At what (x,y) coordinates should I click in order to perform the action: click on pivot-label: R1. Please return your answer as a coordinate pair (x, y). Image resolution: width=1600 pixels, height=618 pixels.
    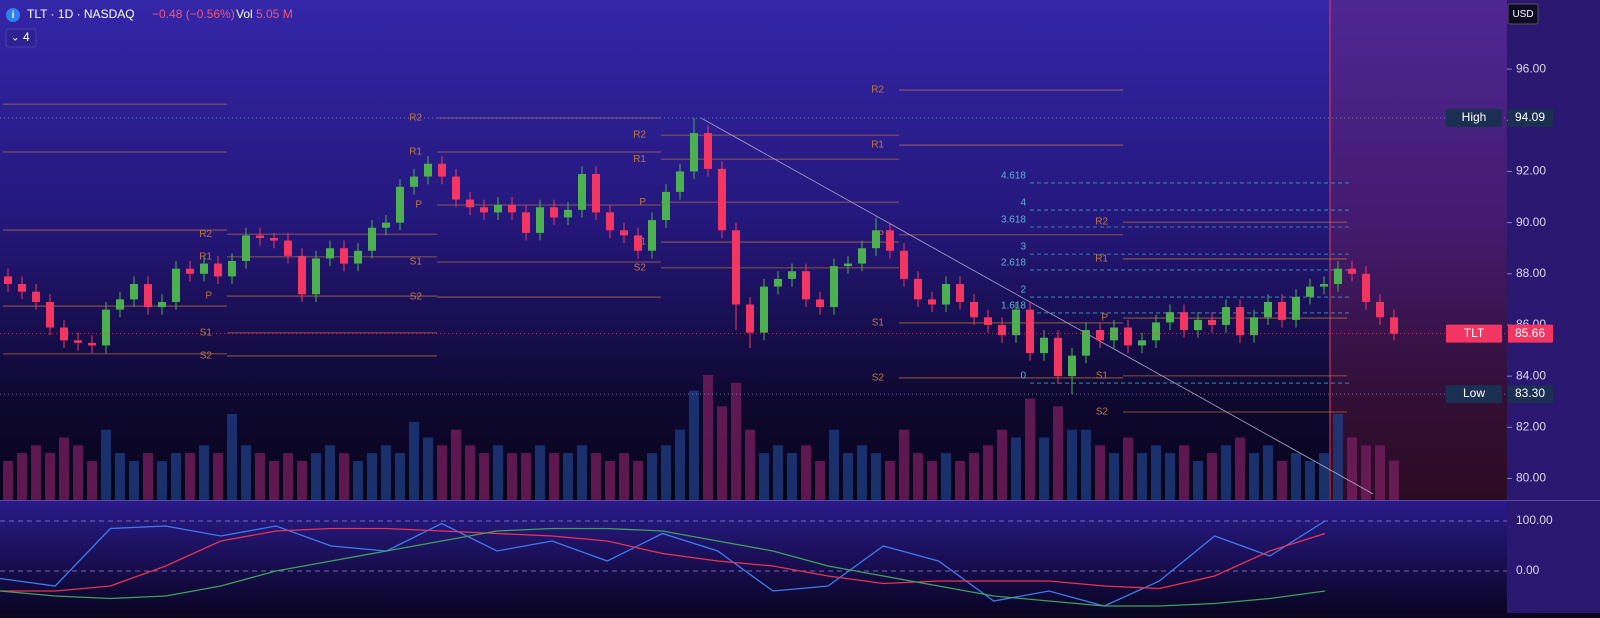
    Looking at the image, I should click on (639, 159).